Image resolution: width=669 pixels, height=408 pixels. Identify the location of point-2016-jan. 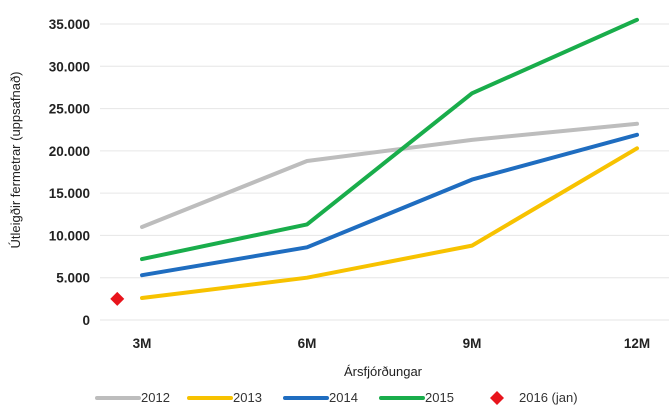
(117, 298).